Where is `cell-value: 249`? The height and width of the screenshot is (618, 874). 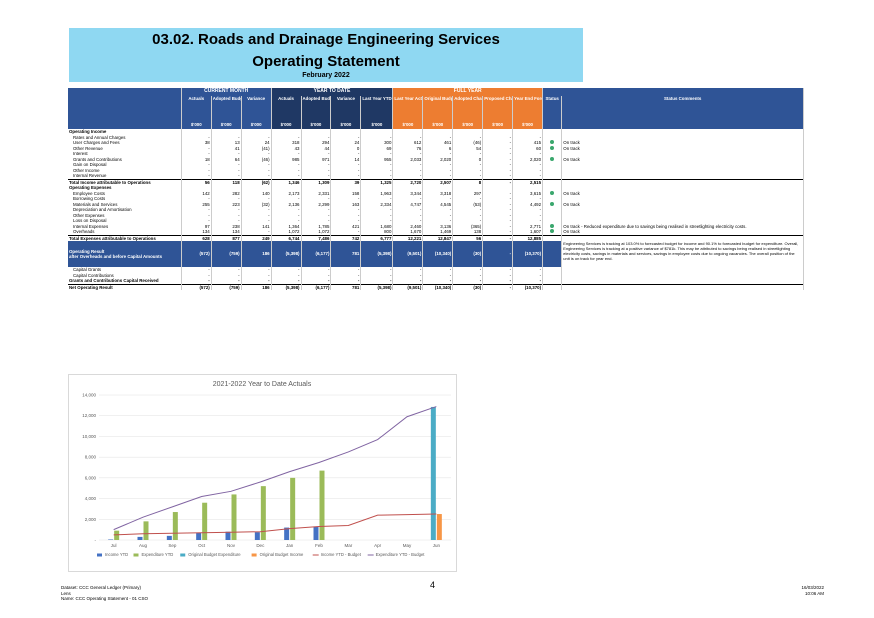
cell-value: 249 is located at coordinates (256, 237).